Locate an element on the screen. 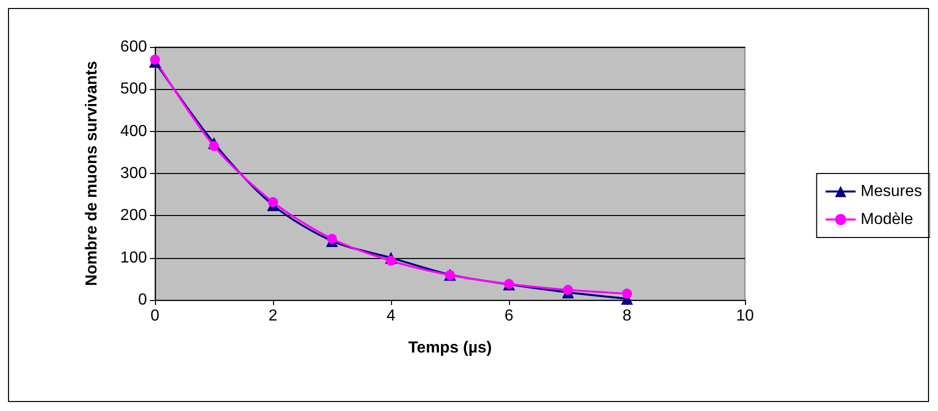 The image size is (938, 411). y-tick-label: 0 is located at coordinates (143, 300).